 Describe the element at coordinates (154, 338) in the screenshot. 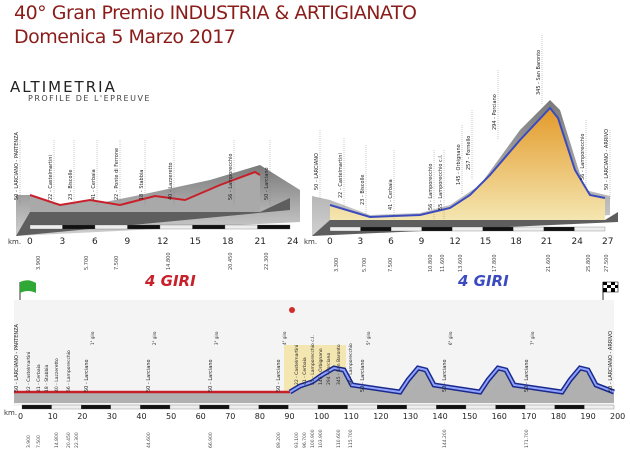

I see `lap-label: 2° giro` at that location.